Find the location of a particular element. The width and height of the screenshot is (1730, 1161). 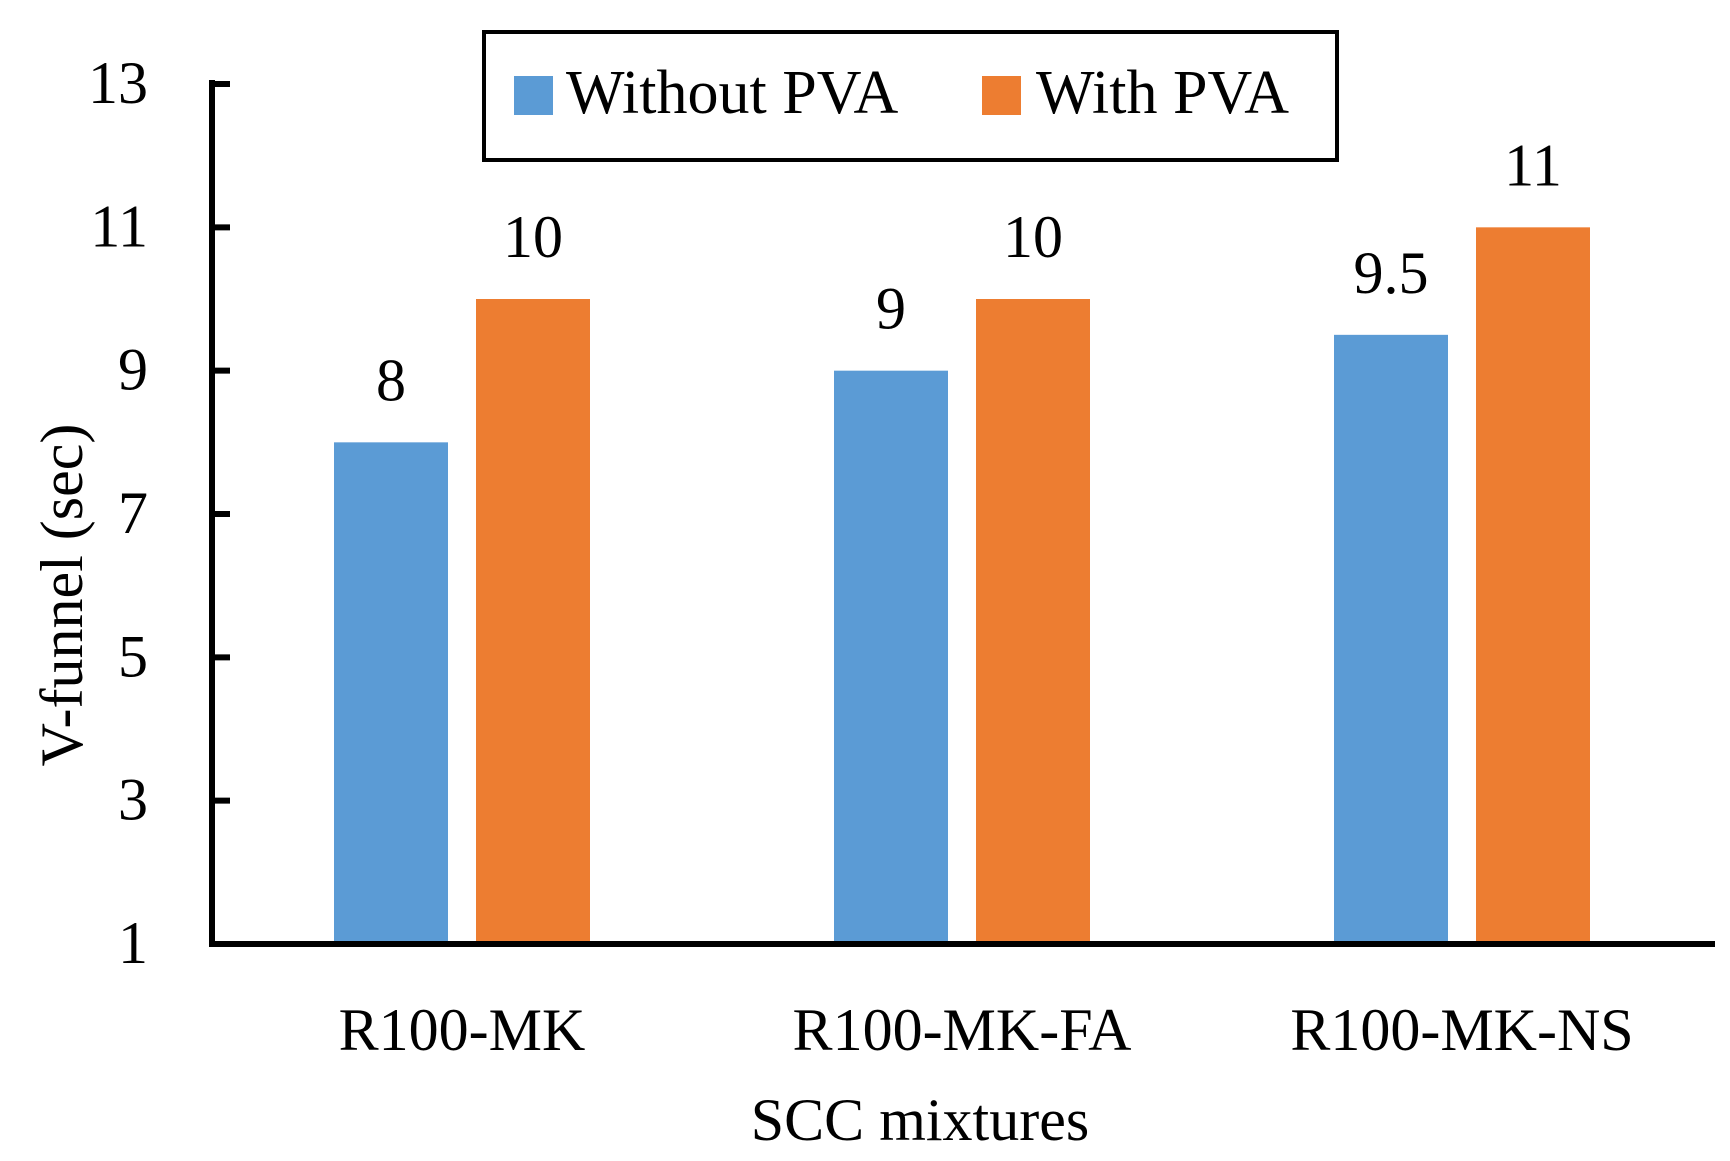

y-axis-title: V-funnel (sec) is located at coordinates (62, 595).